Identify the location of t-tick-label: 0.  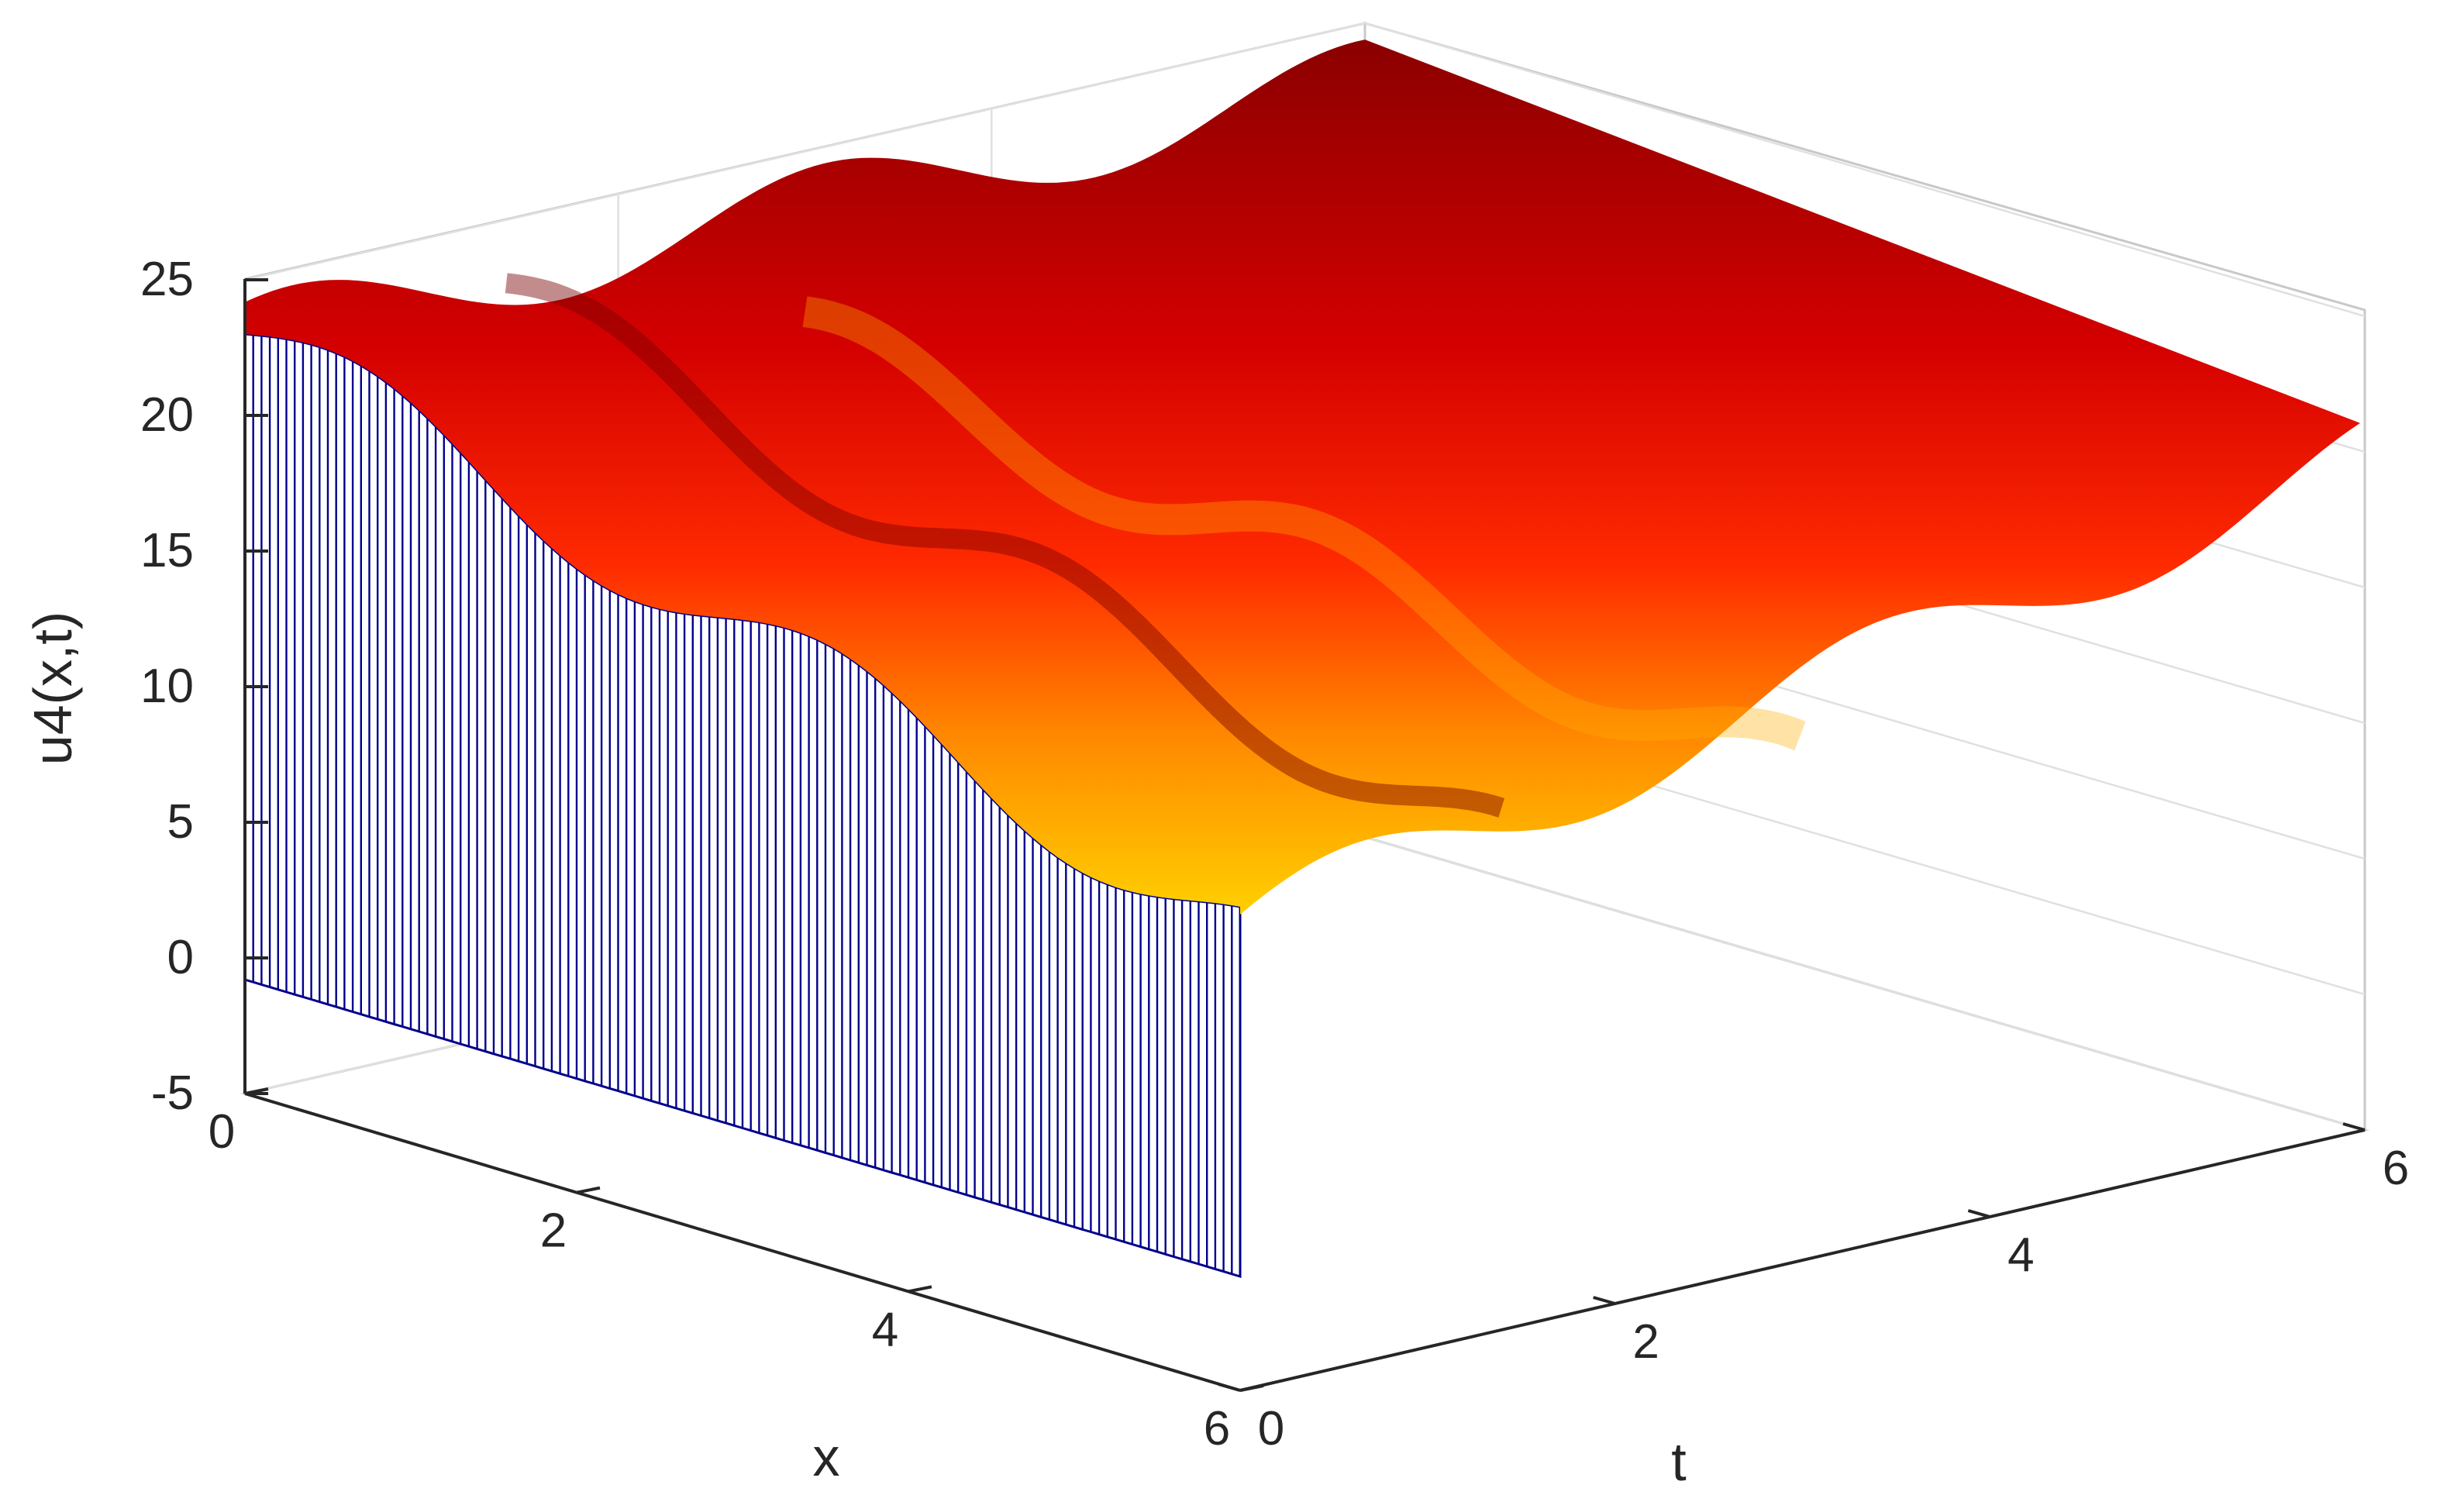
(1271, 1428).